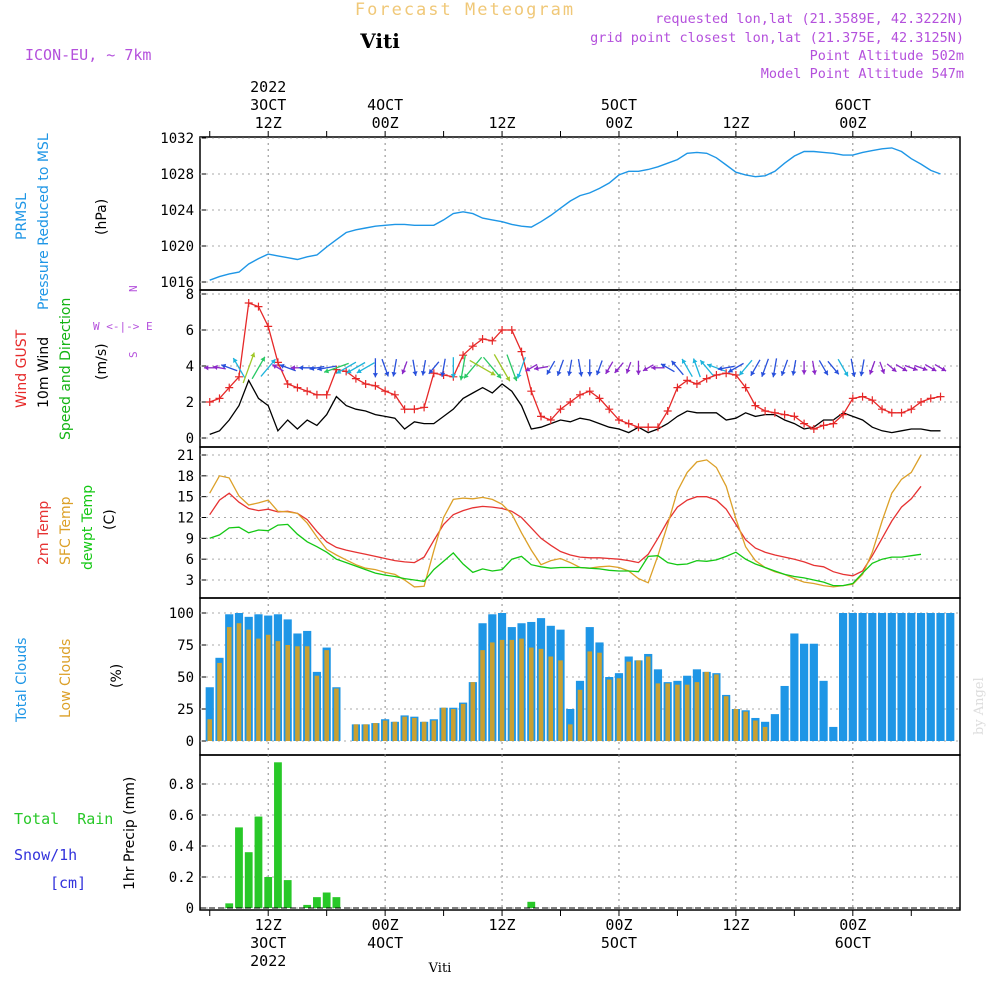  What do you see at coordinates (268, 105) in the screenshot?
I see `top-time-label: 3OCT` at bounding box center [268, 105].